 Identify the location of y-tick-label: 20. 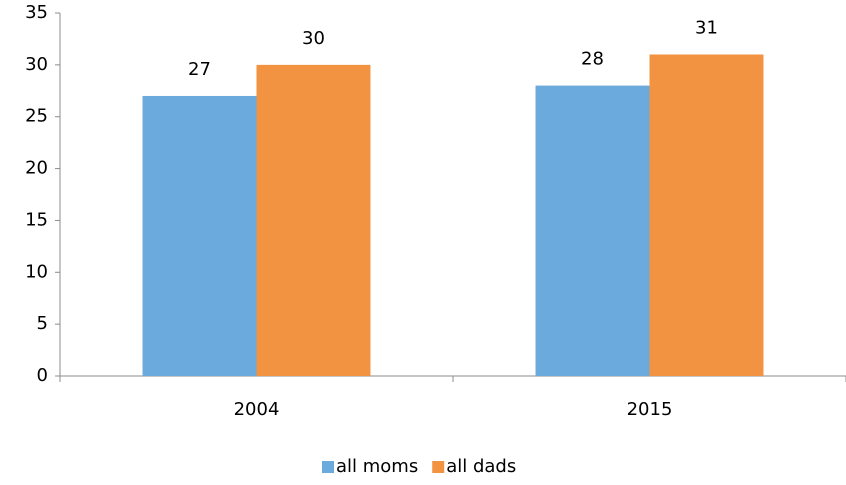
(36, 168).